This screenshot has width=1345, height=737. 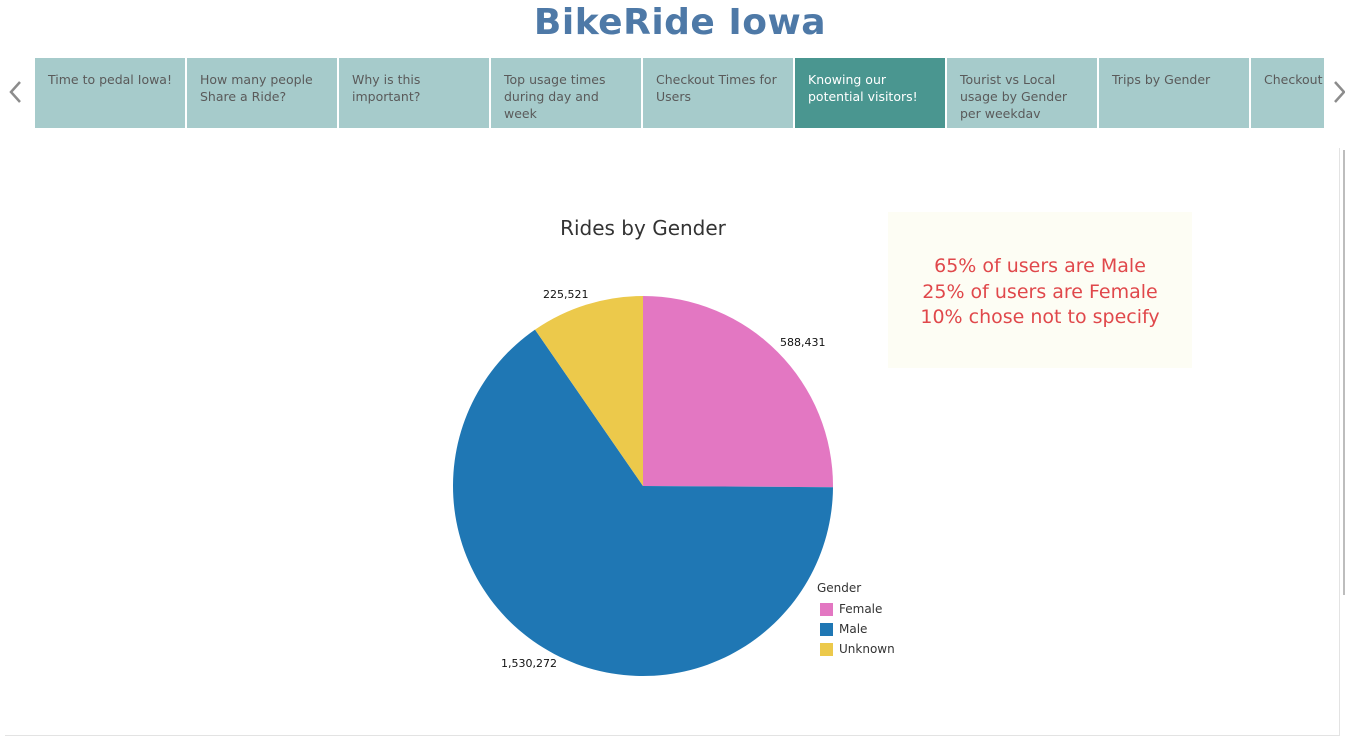 What do you see at coordinates (826, 649) in the screenshot?
I see `legend-swatch-unknown` at bounding box center [826, 649].